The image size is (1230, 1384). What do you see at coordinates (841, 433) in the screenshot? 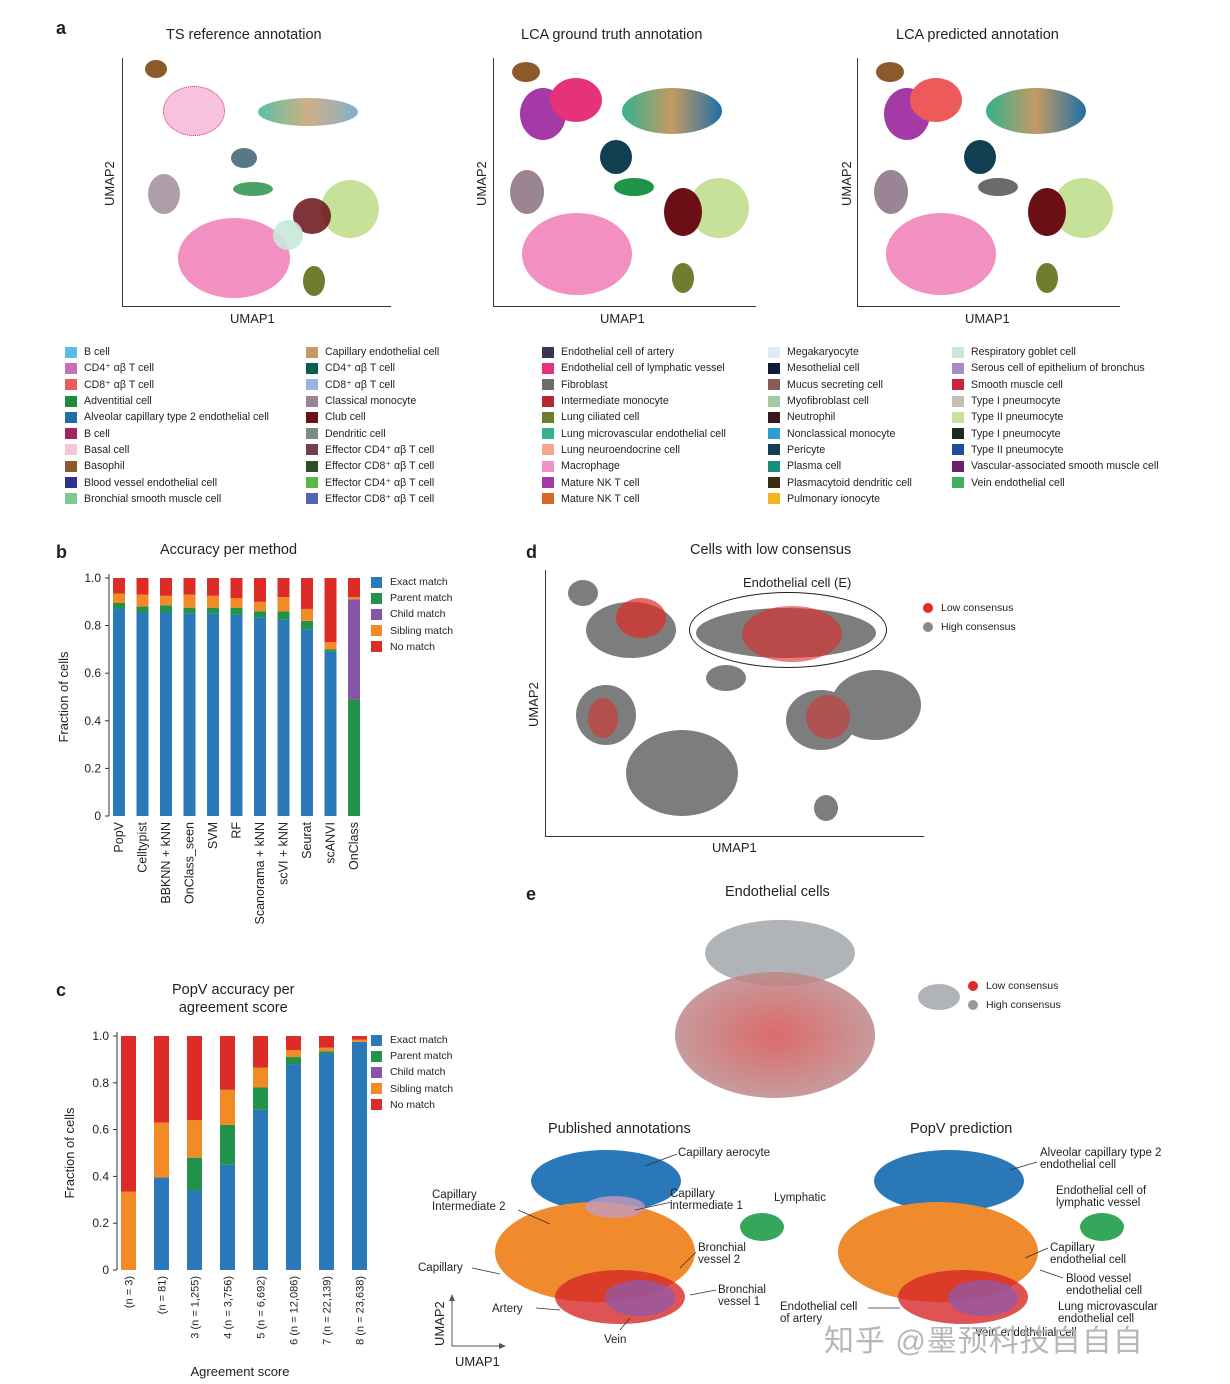
I see `legend-label: Nonclassical monocyte` at bounding box center [841, 433].